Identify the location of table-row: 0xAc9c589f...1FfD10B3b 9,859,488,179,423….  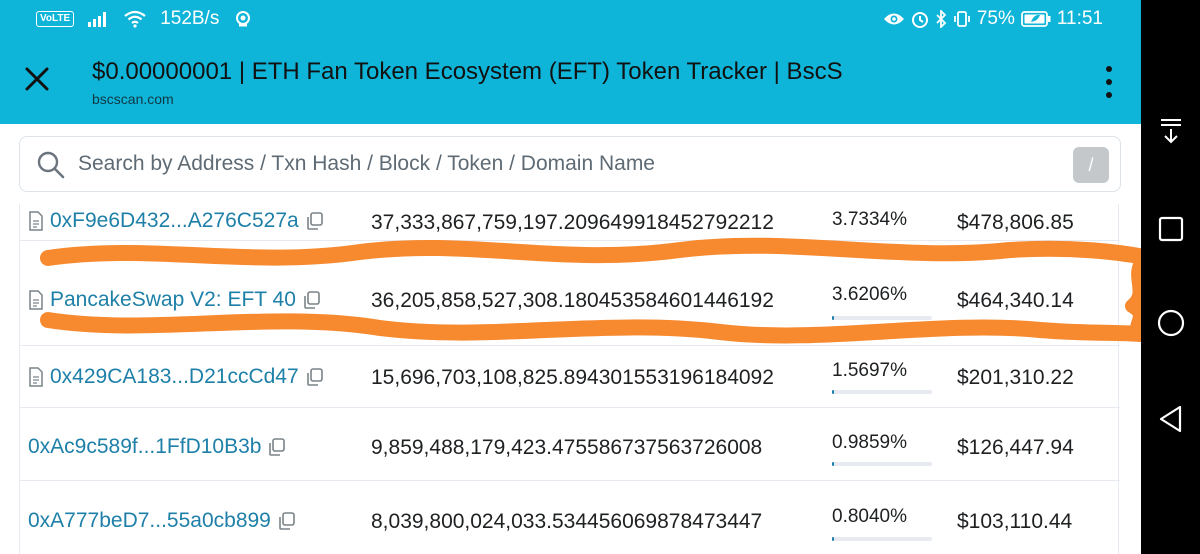
(570, 444).